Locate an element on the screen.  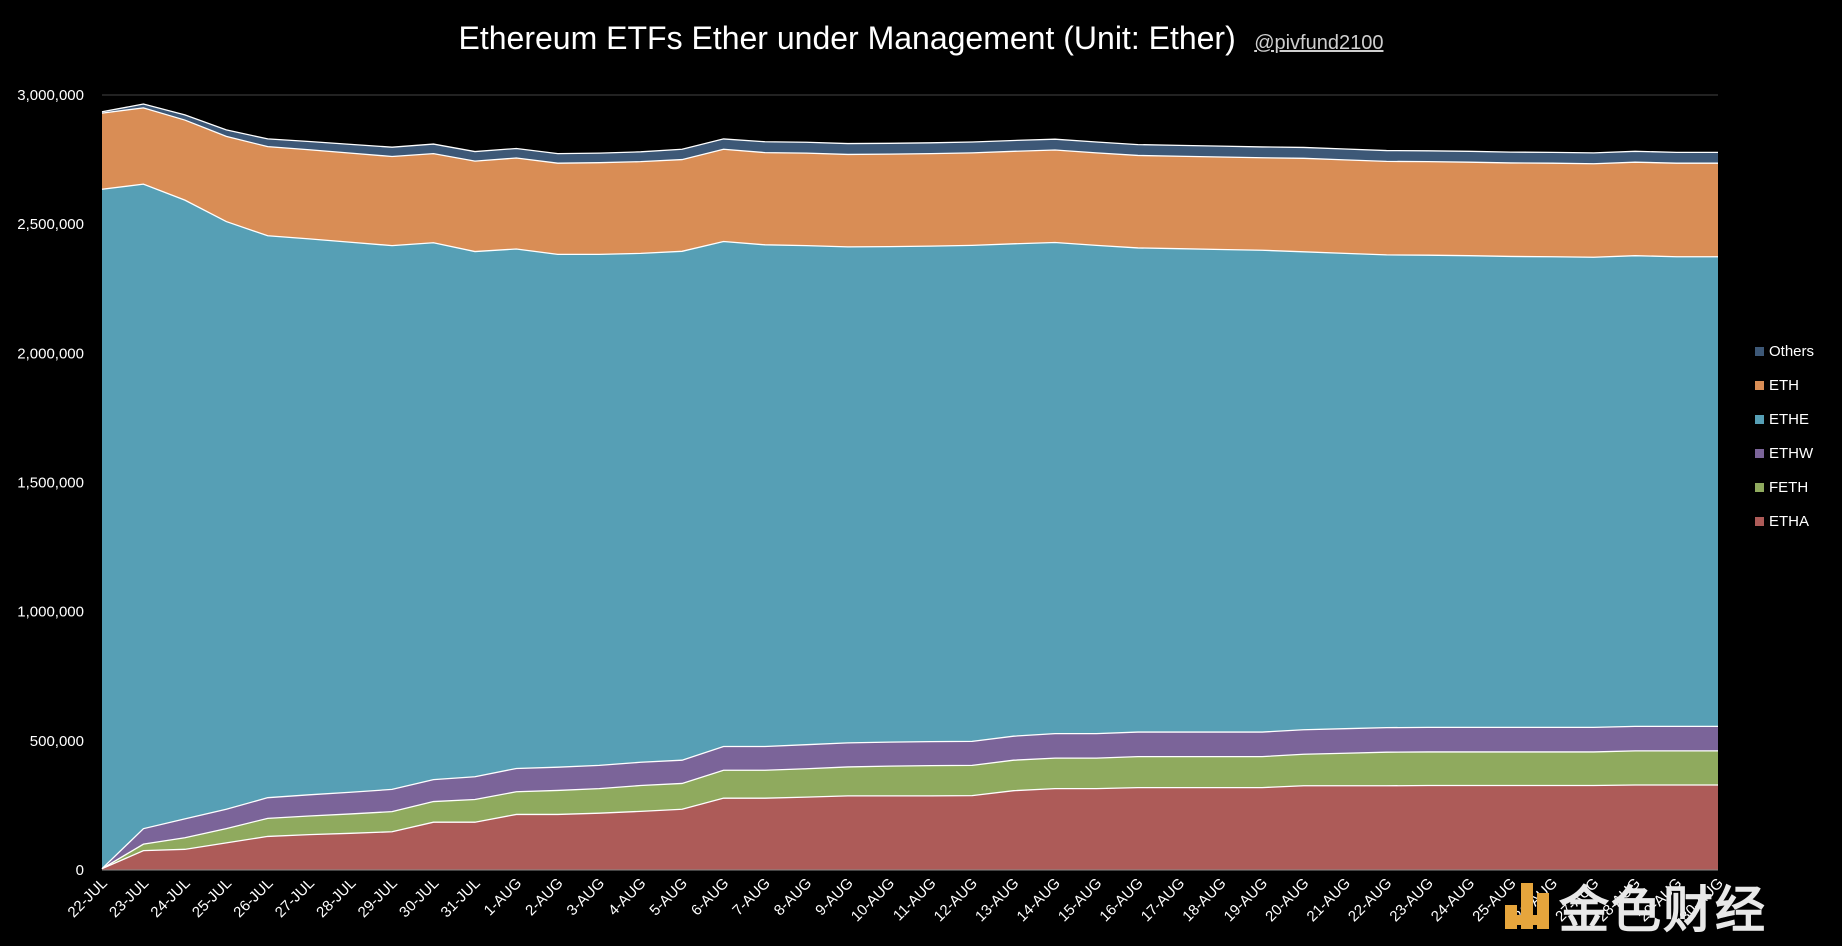
x-tick-label: 24-JUL is located at coordinates (170, 898).